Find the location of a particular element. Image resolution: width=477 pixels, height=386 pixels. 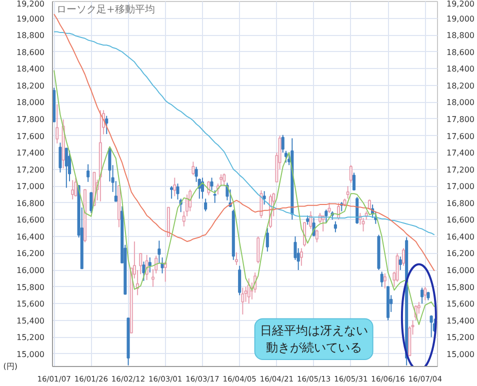

y2-tick-label: 16,800 is located at coordinates (460, 203).